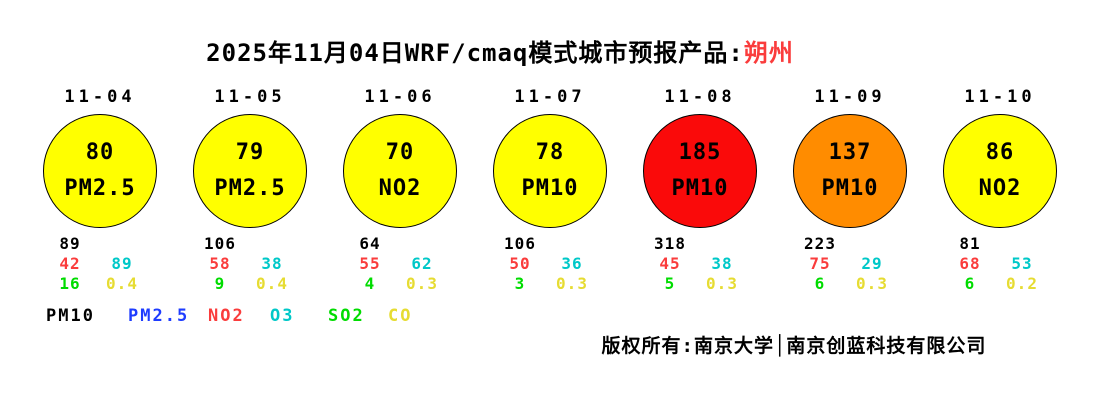 Image resolution: width=1100 pixels, height=400 pixels. I want to click on aqi-value: 86, so click(1000, 152).